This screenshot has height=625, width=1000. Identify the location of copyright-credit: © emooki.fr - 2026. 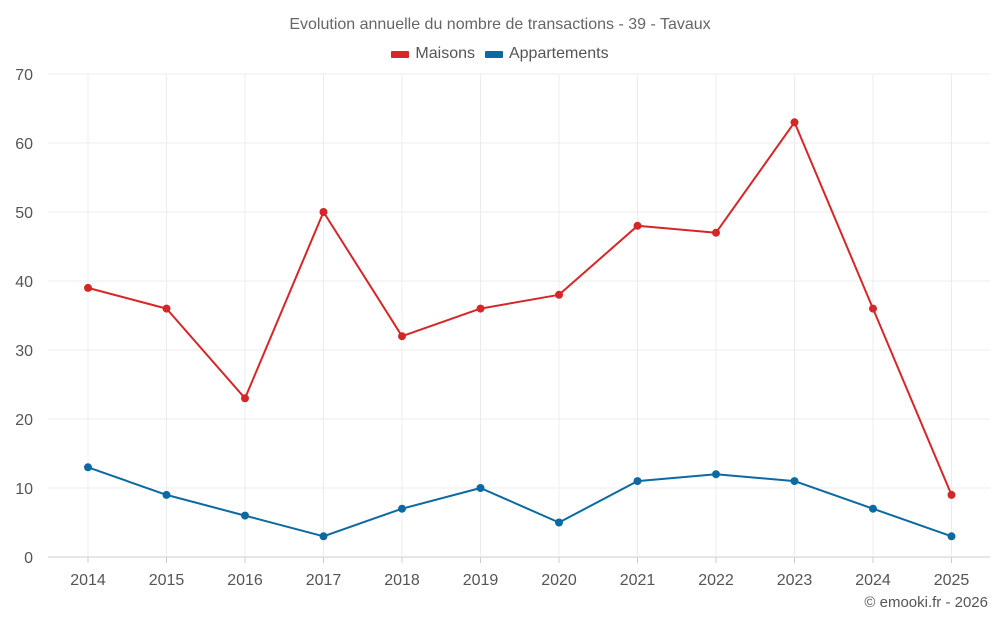
(926, 602).